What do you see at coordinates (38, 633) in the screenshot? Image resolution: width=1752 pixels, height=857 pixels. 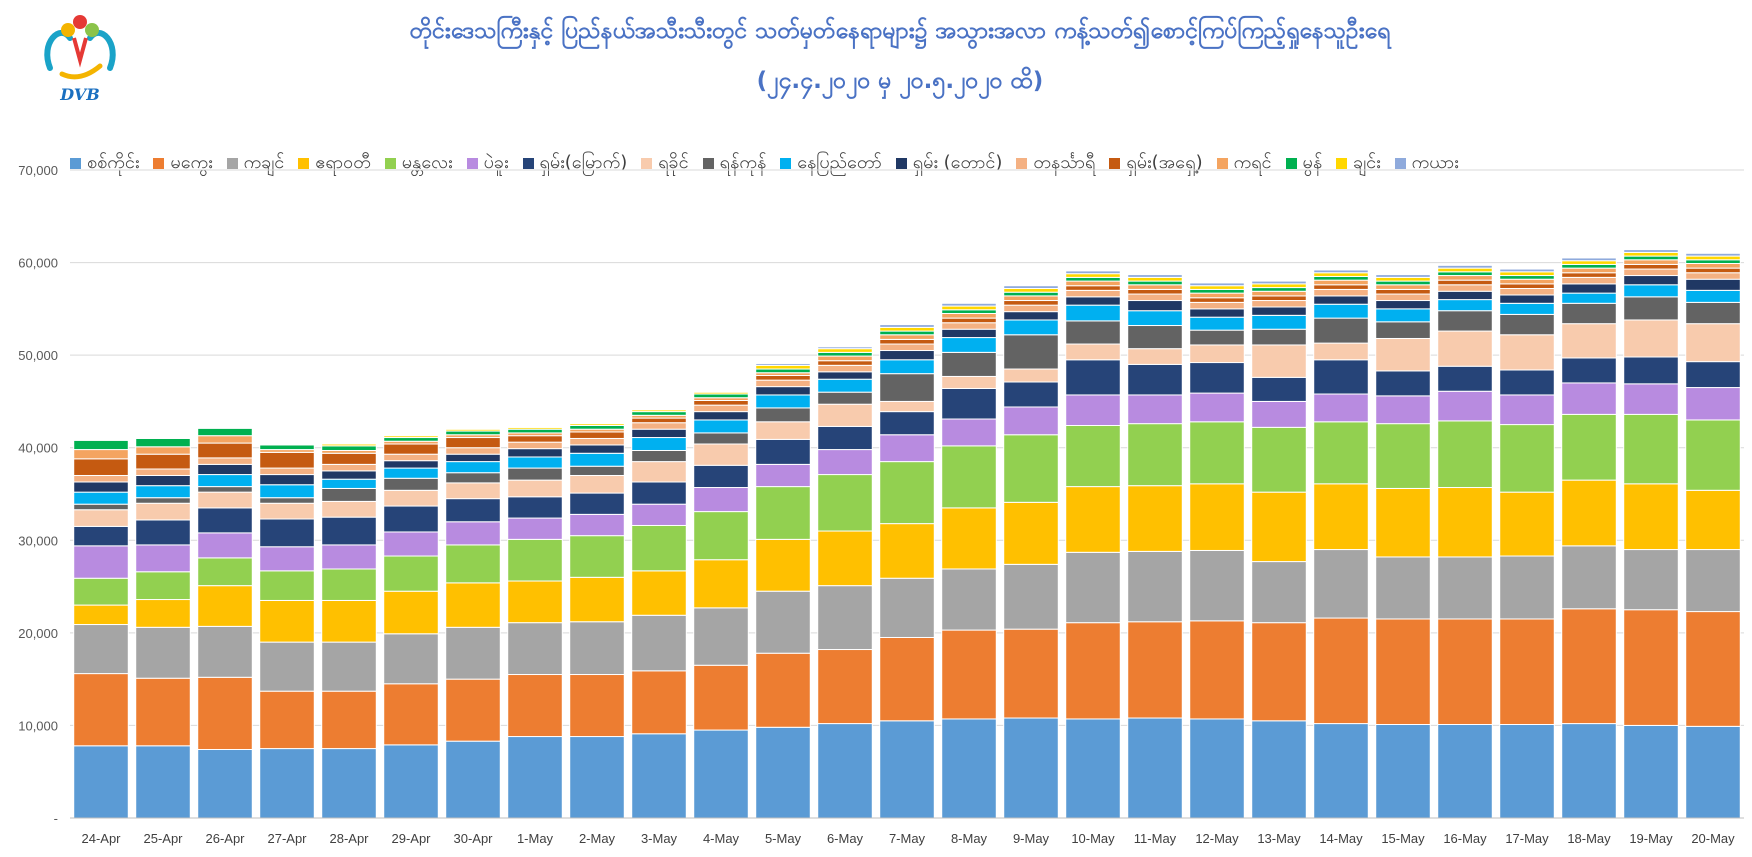 I see `y-tick-label: 20,000` at bounding box center [38, 633].